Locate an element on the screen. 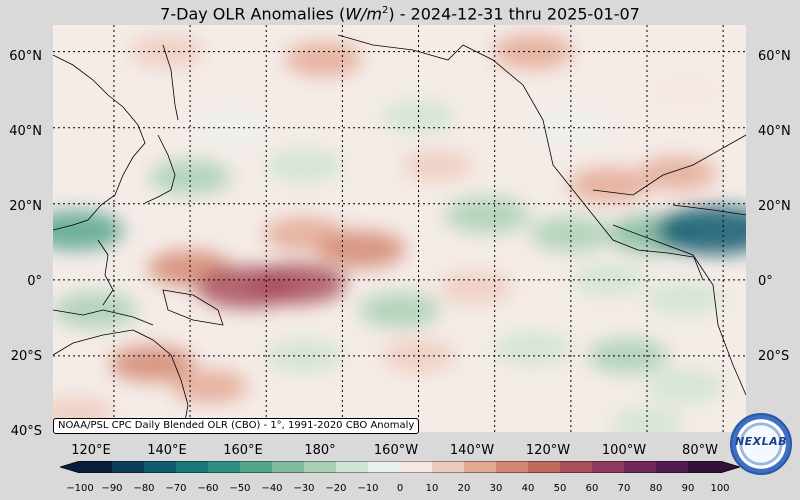 The height and width of the screenshot is (500, 800). title-unit-exponent: 2 is located at coordinates (385, 10).